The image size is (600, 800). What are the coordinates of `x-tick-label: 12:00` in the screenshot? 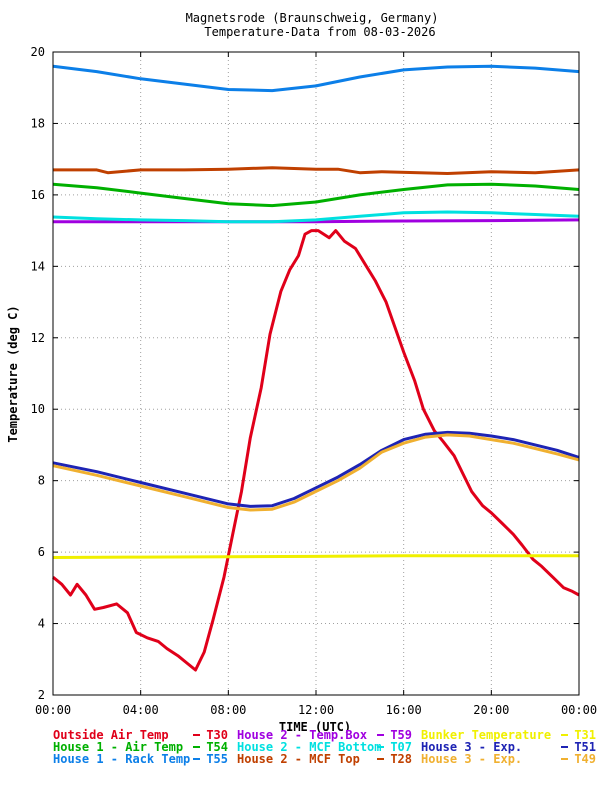 It's located at (316, 710).